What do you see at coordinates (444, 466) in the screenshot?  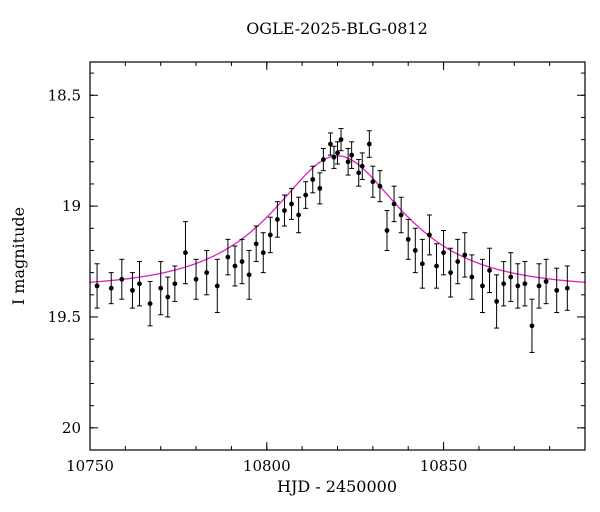 I see `x-tick-label: 10850` at bounding box center [444, 466].